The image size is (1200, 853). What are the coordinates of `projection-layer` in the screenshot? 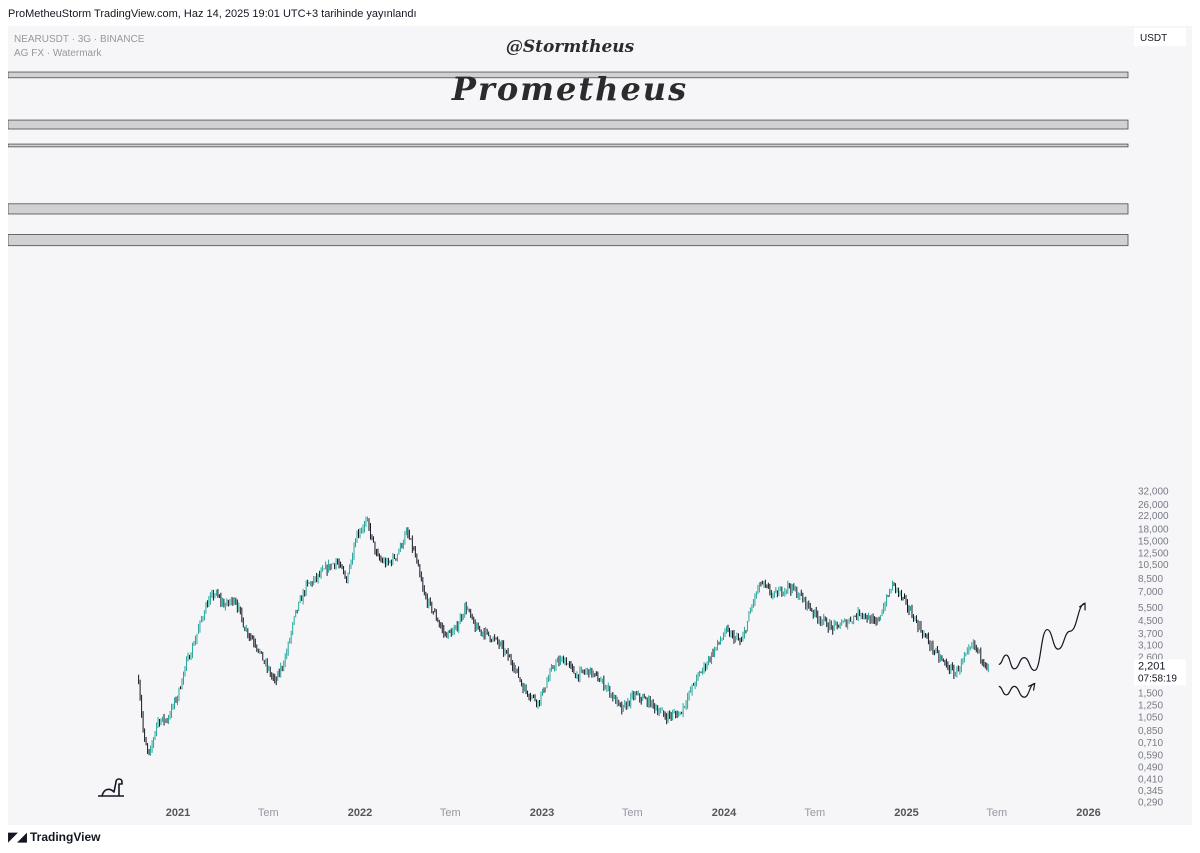 It's located at (1042, 650).